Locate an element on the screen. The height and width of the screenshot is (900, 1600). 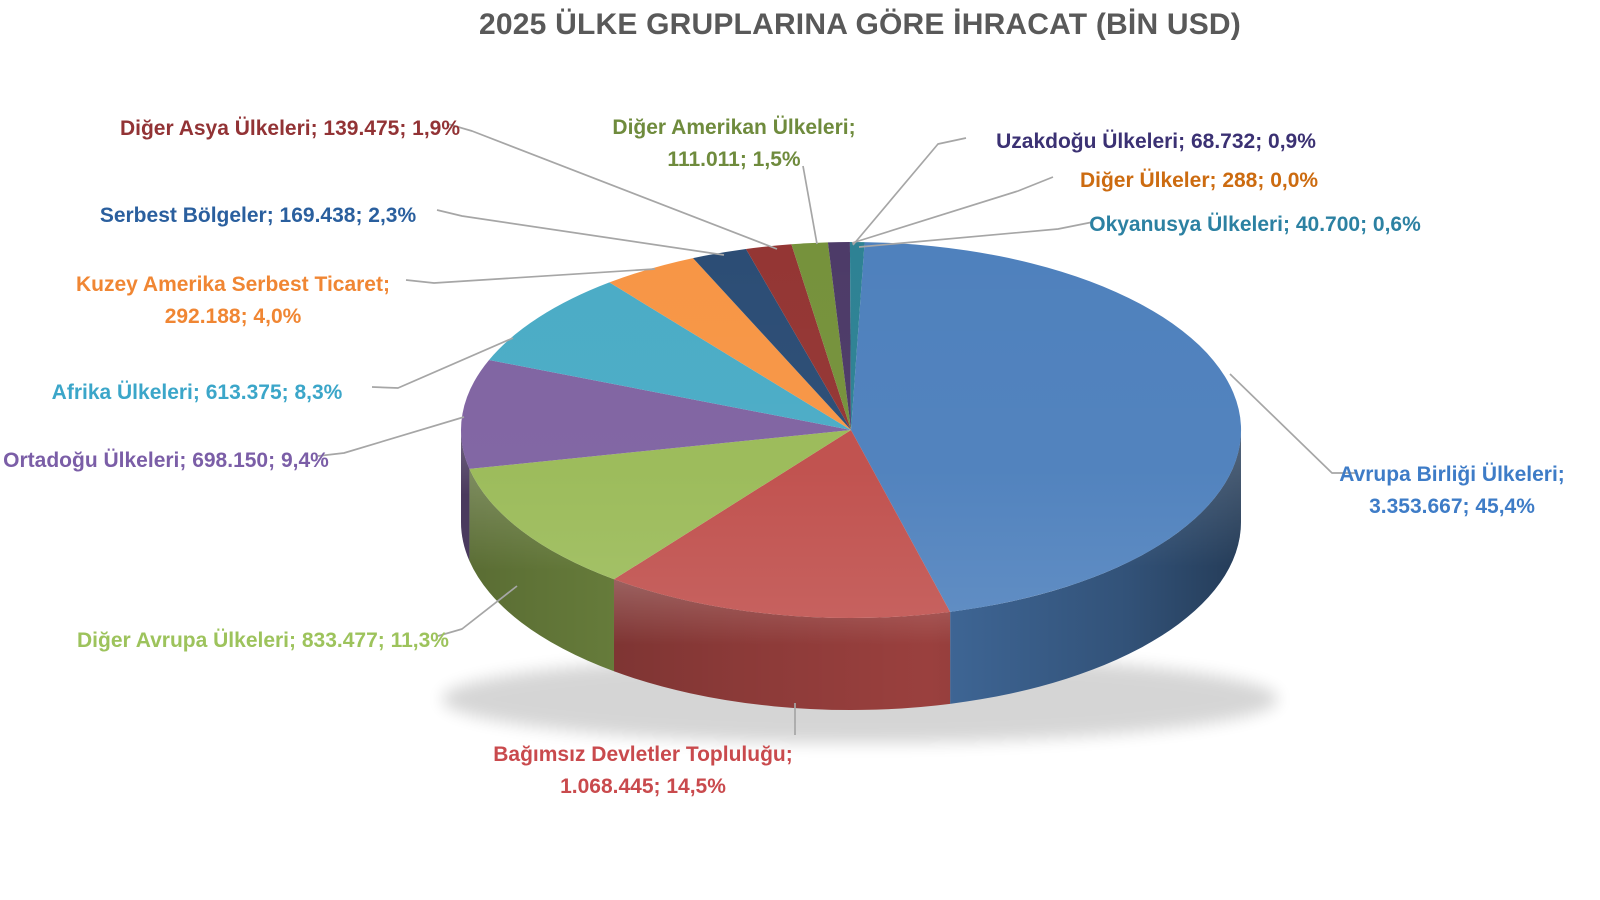
data-label-diger-asya: Diğer Asya Ülkeleri; 139.475; 1,9% is located at coordinates (290, 128).